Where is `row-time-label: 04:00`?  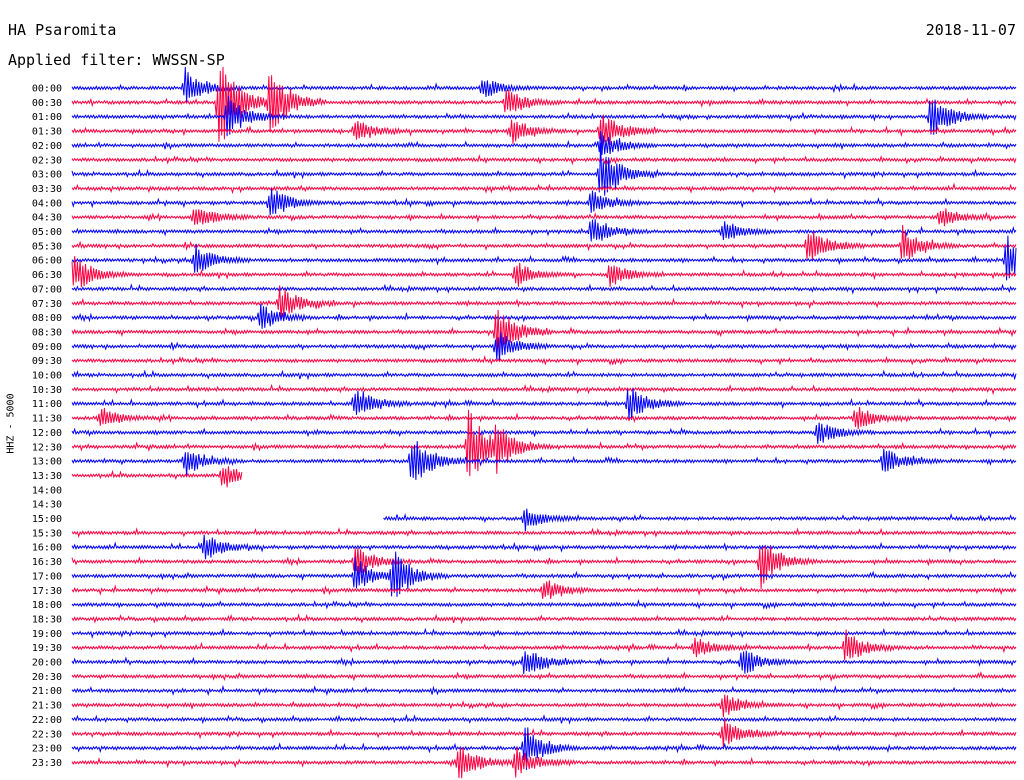
row-time-label: 04:00 is located at coordinates (47, 203).